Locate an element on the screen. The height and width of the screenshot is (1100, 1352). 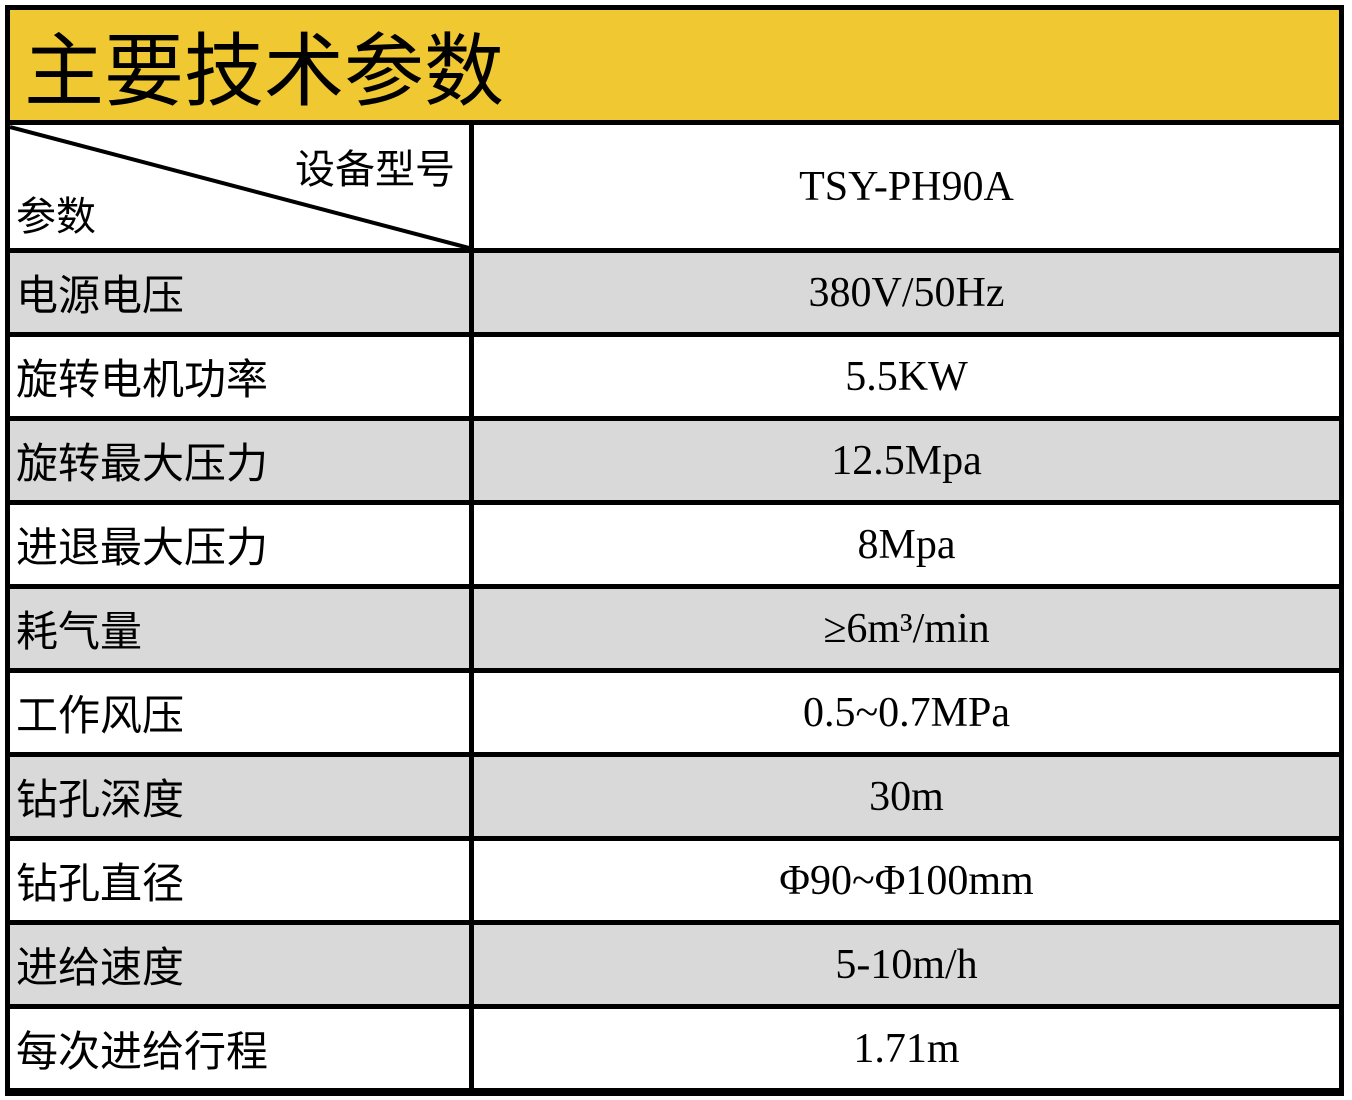
table-title: 主要技术参数 is located at coordinates (674, 67).